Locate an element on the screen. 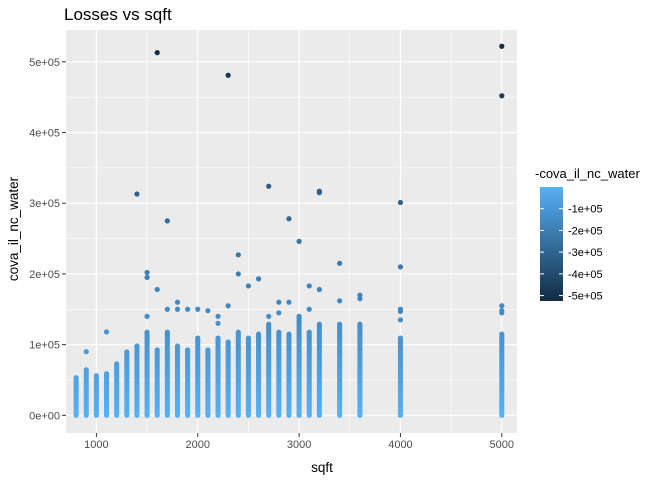 This screenshot has height=480, width=672. y-axis: 0e+00 1e+05 2e+05 3e+05 4e+05 5e+05 is located at coordinates (47, 239).